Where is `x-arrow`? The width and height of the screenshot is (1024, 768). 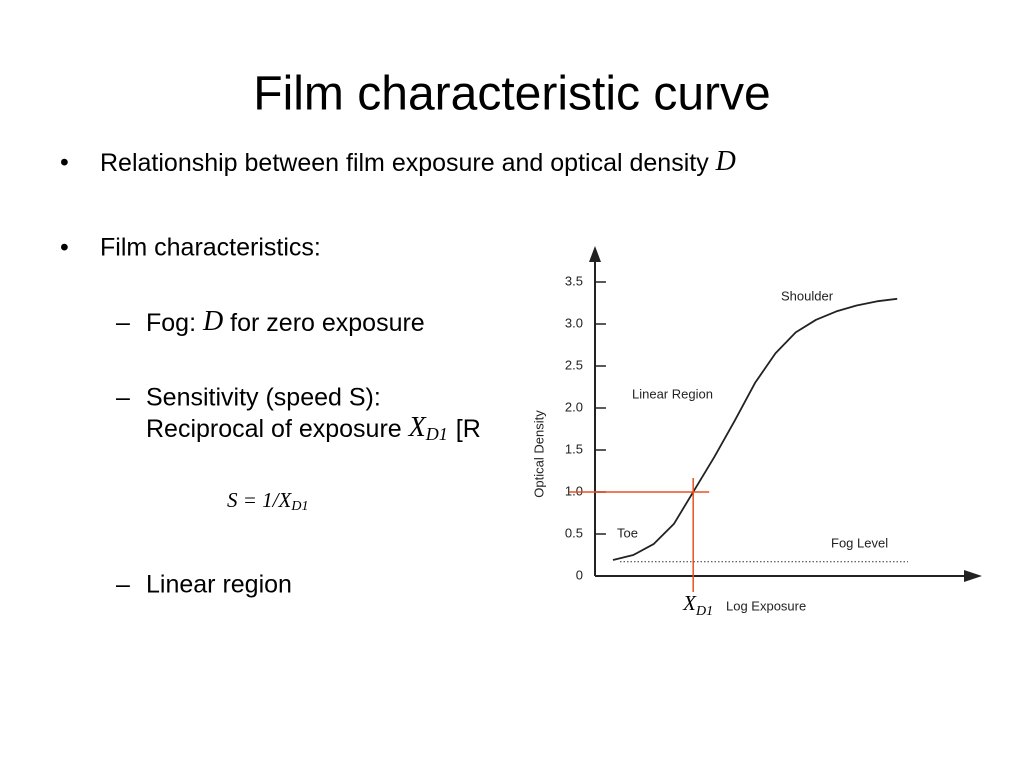
x-arrow is located at coordinates (973, 576).